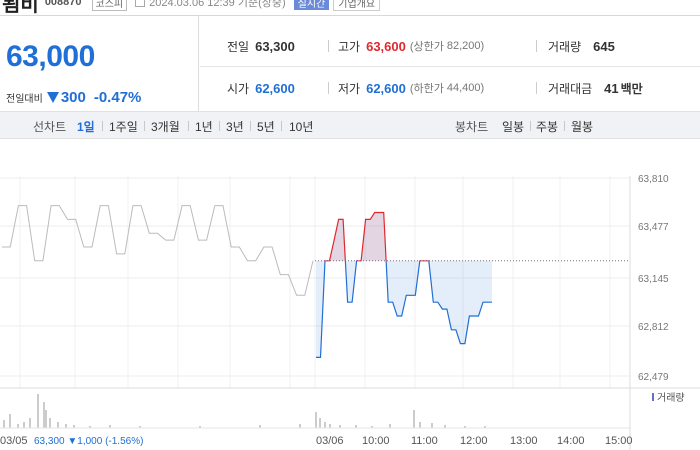  Describe the element at coordinates (20, 8) in the screenshot. I see `stock-name: 됨비` at that location.